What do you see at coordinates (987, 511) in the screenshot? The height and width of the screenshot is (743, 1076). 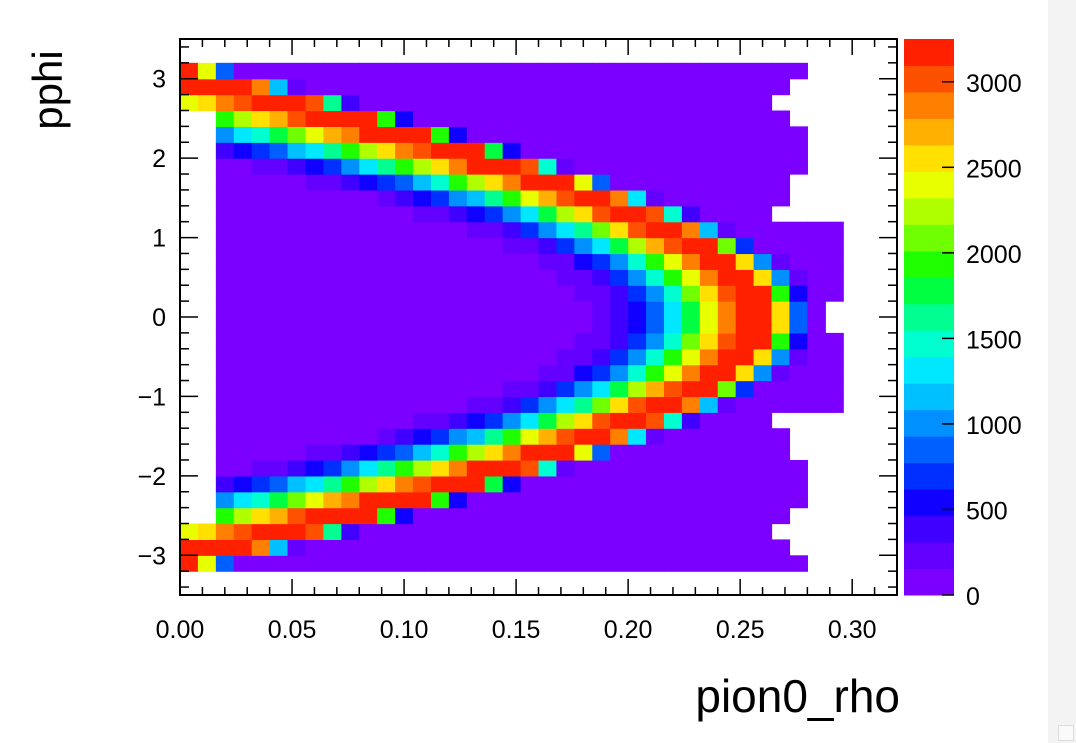 I see `colorbar-tick-label: 500` at bounding box center [987, 511].